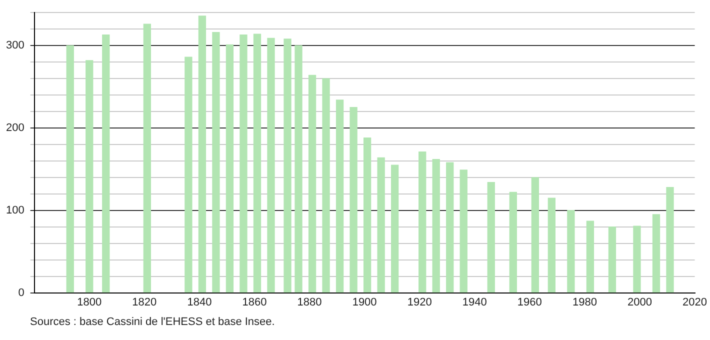  I want to click on x-tick-label: 1860, so click(254, 302).